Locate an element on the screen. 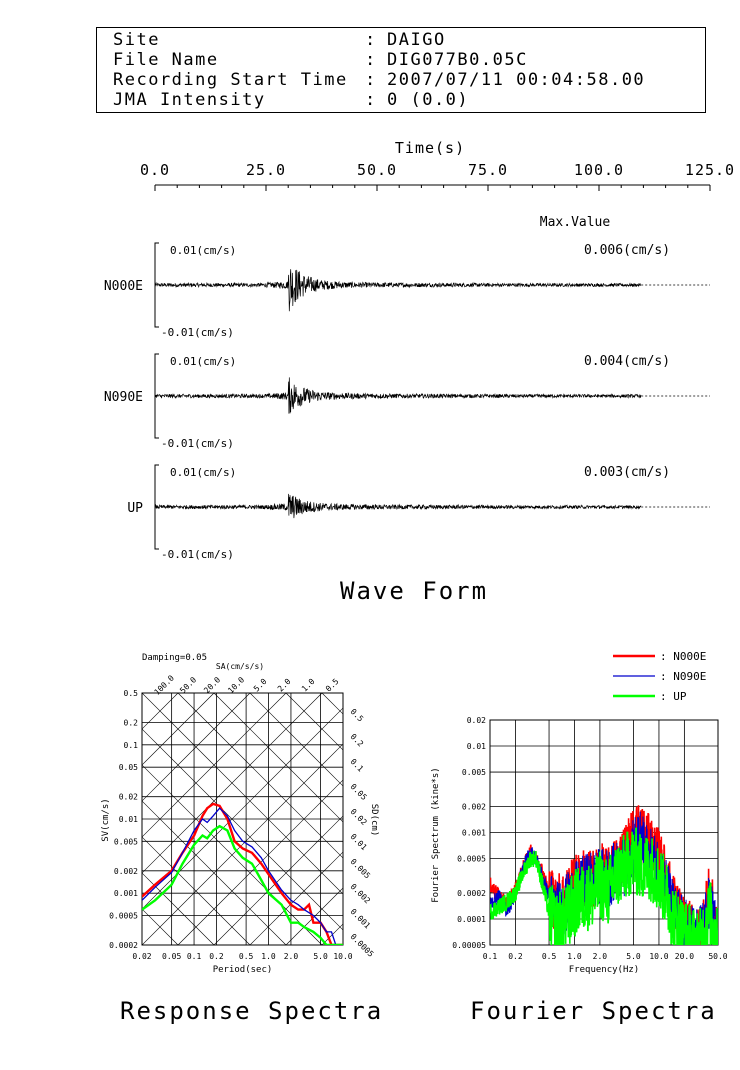 This screenshot has height=1070, width=740. response-spectra-title: Response Spectra is located at coordinates (252, 1011).